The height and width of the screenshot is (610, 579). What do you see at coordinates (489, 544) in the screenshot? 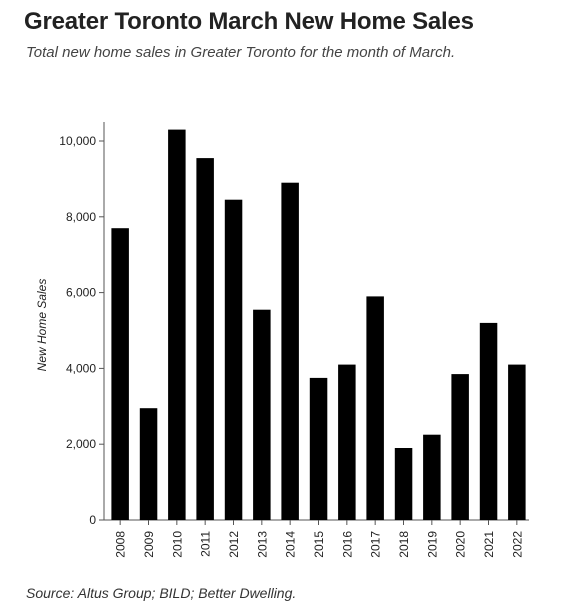
I see `x-tick-label: 2021` at bounding box center [489, 544].